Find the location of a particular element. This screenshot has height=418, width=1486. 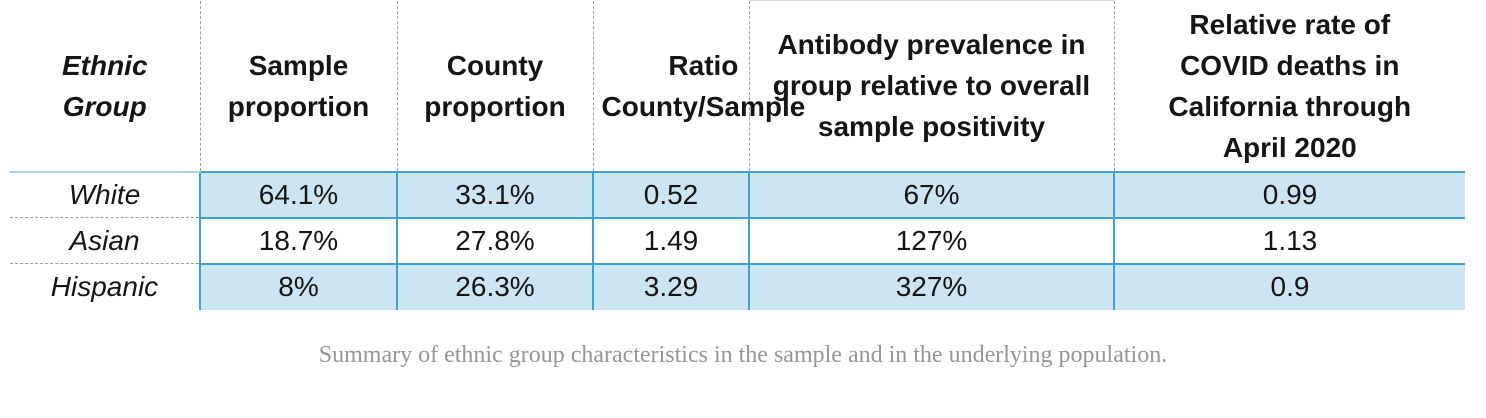

table-row-white: White 64.1% 33.1% 0.52 67% 0.99 is located at coordinates (737, 194).